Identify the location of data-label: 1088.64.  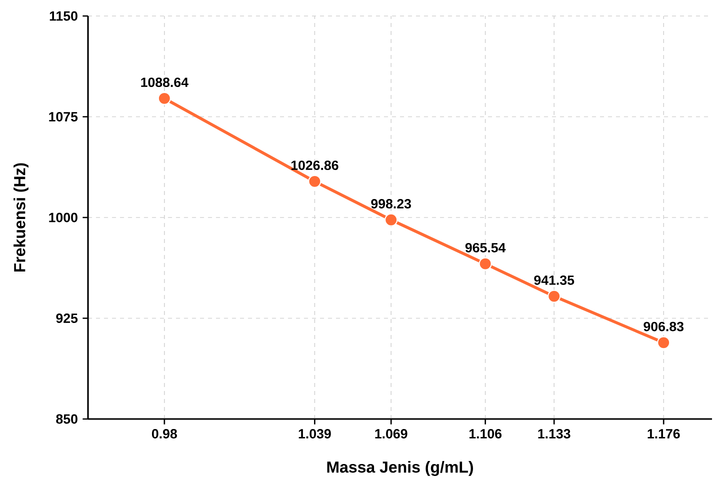
(164, 83).